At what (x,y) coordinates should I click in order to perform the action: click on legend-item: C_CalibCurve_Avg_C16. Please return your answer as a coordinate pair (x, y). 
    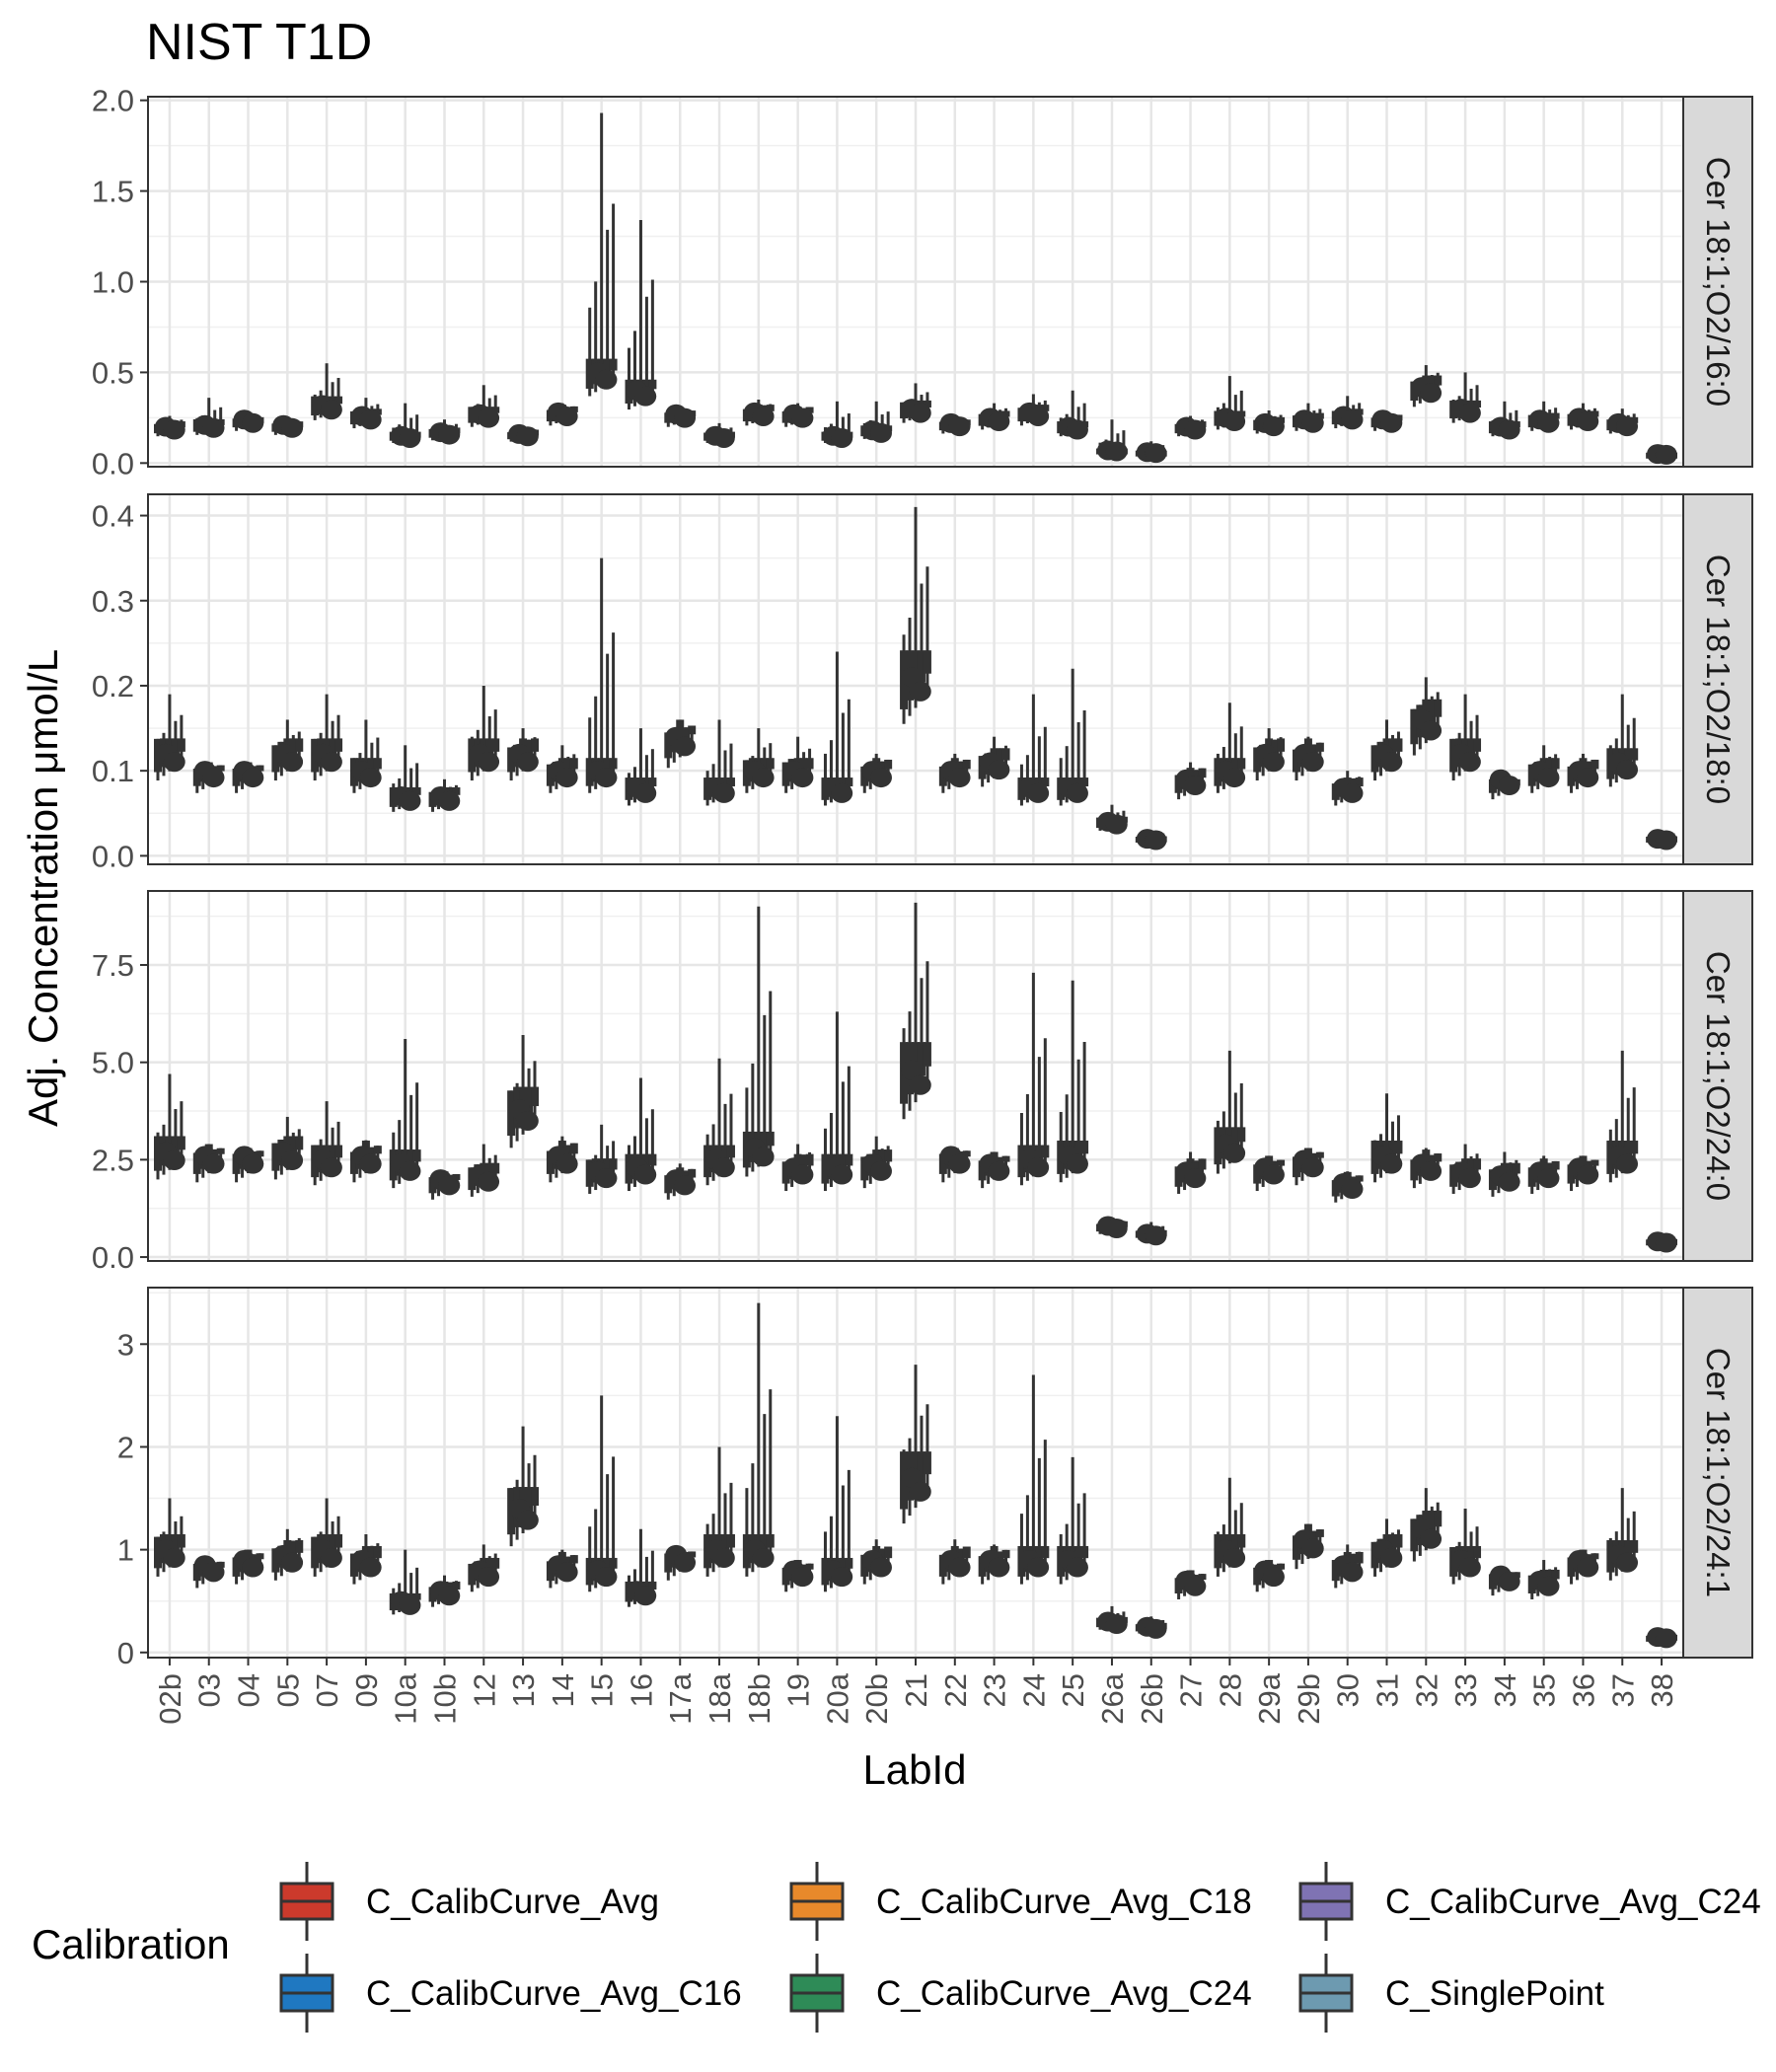
    Looking at the image, I should click on (510, 1994).